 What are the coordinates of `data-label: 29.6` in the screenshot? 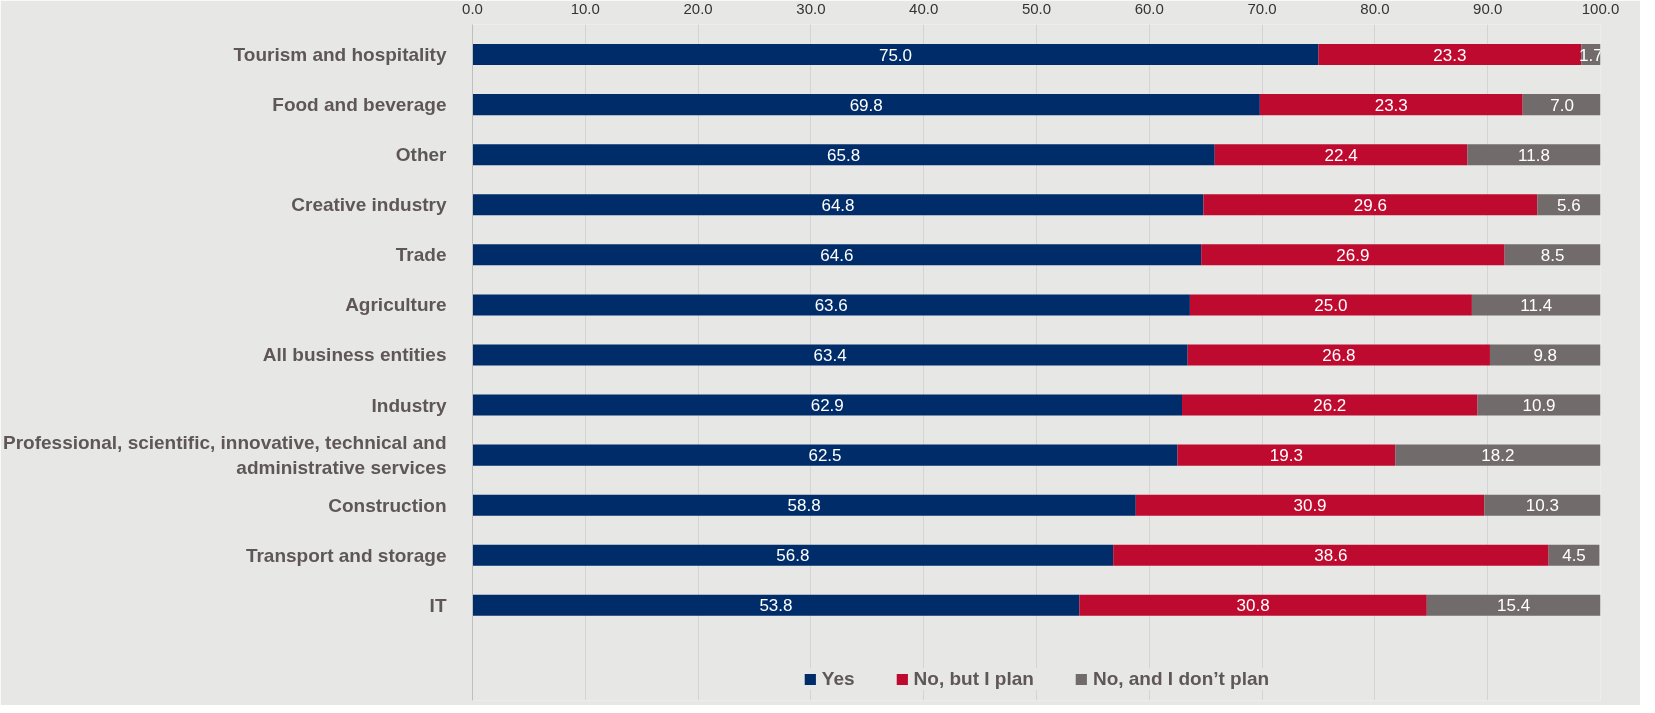 It's located at (1370, 205).